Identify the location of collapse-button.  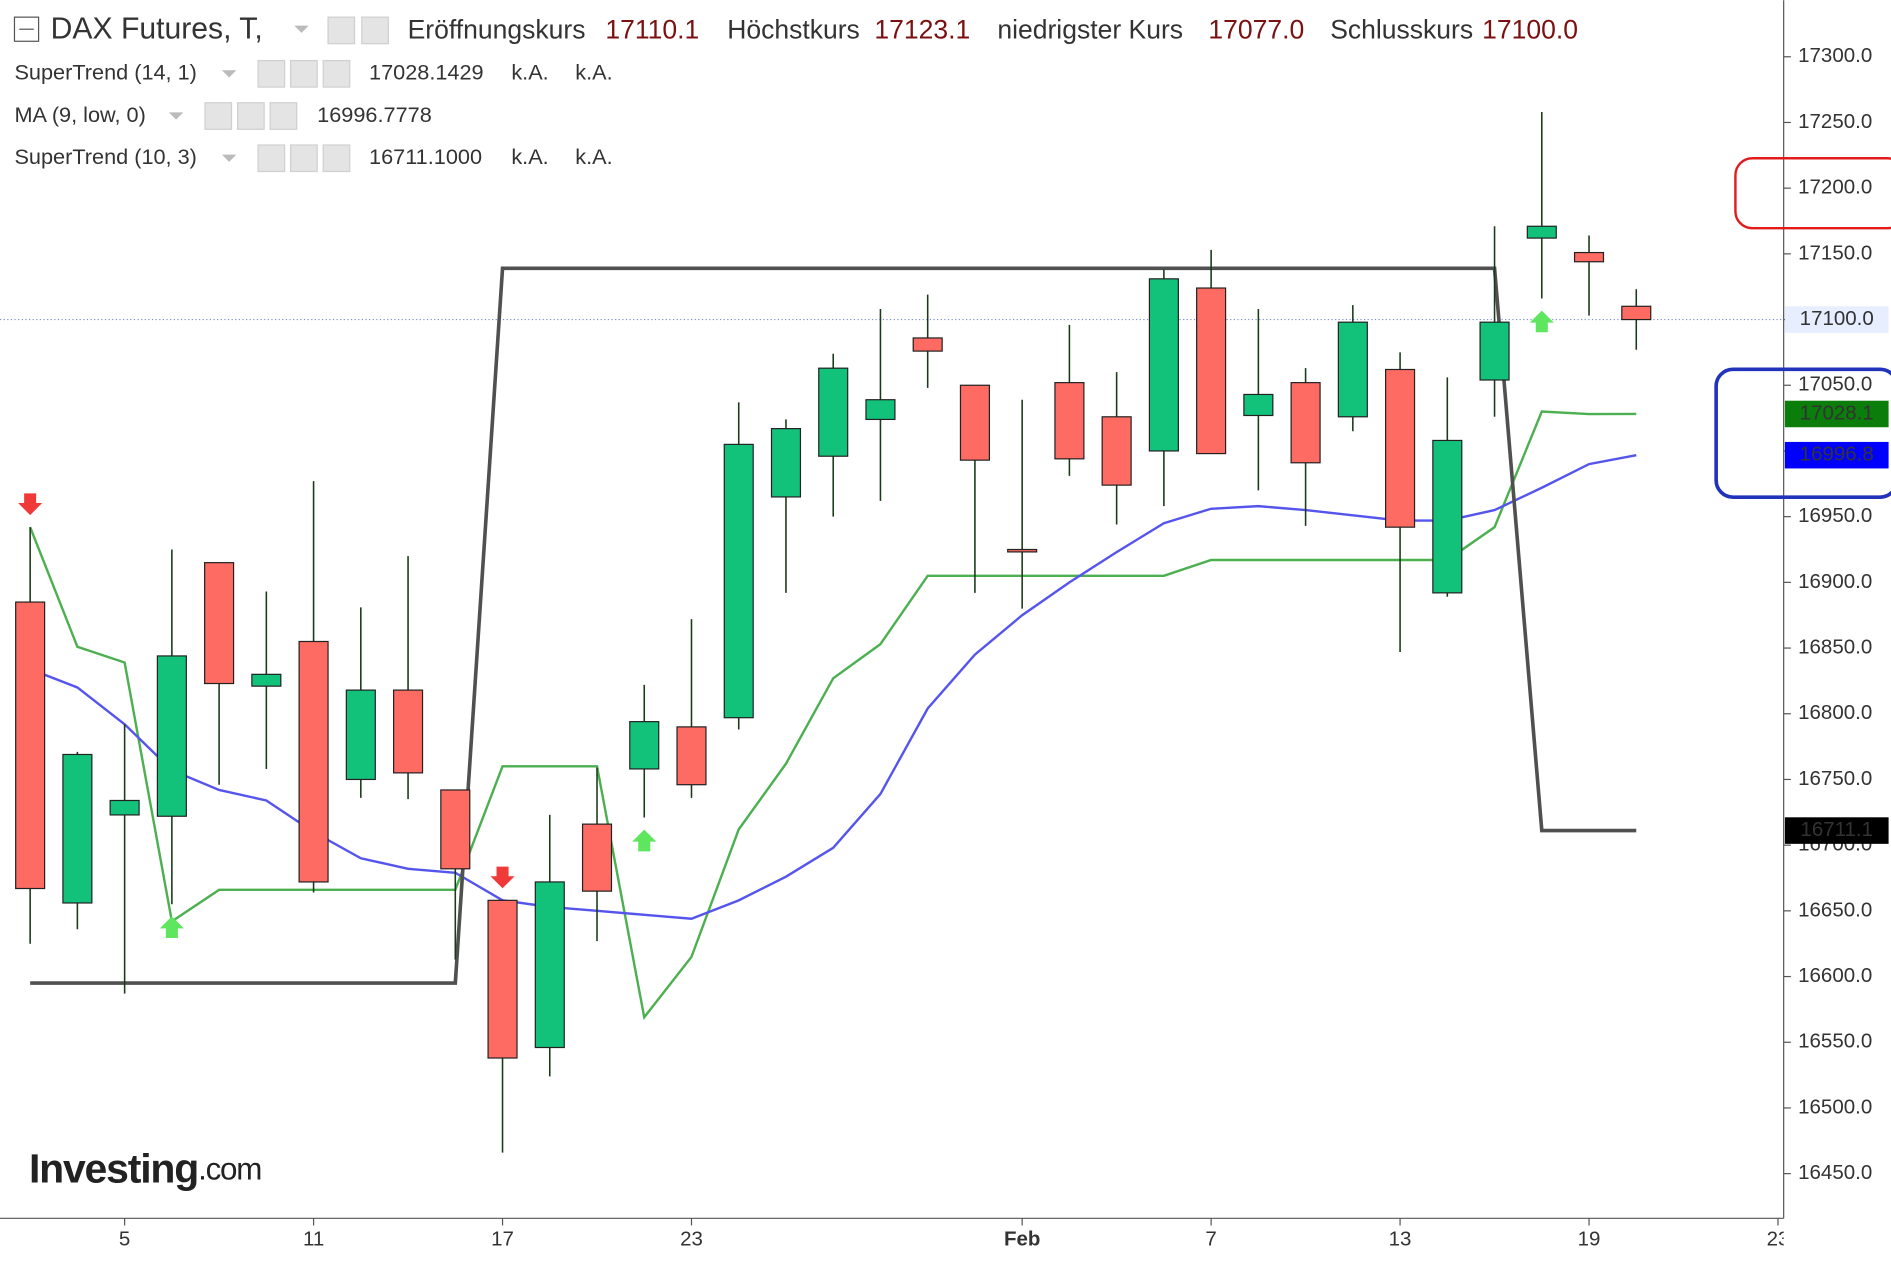
(26, 29).